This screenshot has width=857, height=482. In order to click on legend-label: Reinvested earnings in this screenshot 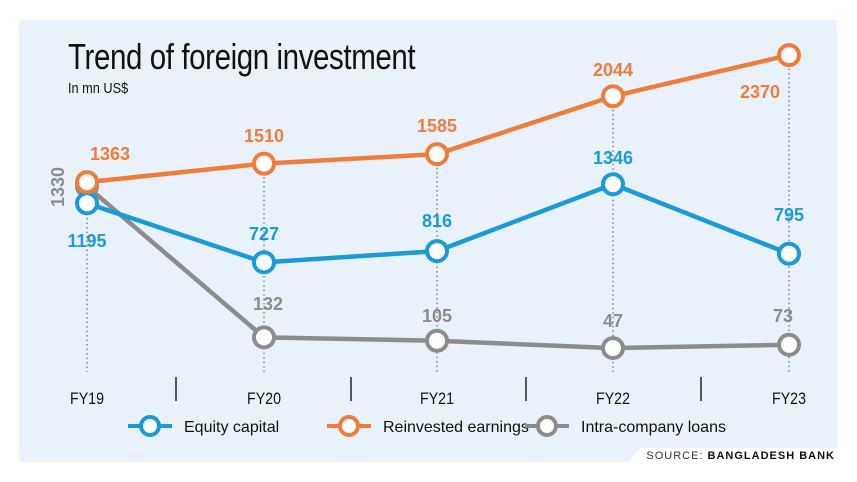, I will do `click(456, 427)`.